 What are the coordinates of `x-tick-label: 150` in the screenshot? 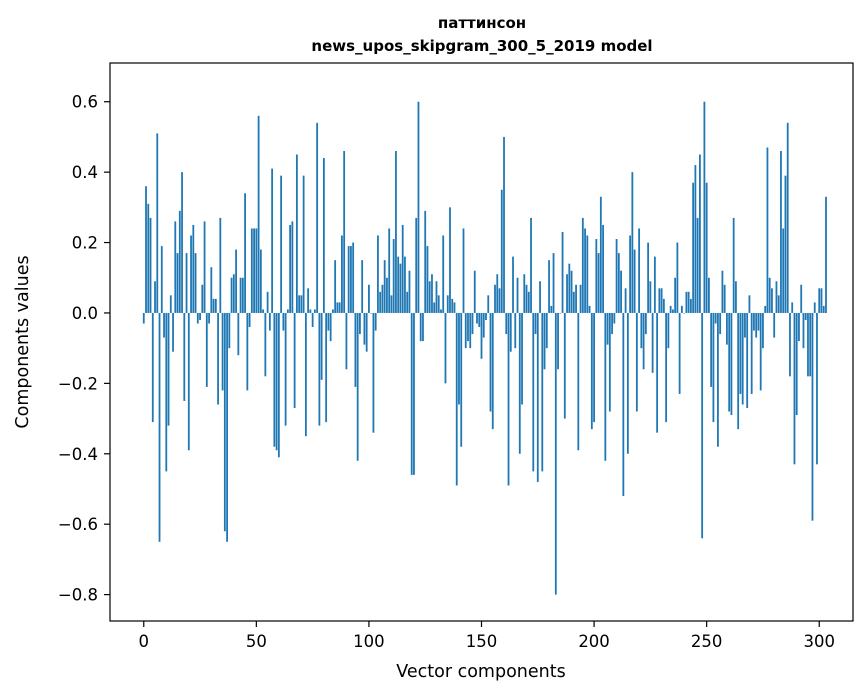 It's located at (482, 641).